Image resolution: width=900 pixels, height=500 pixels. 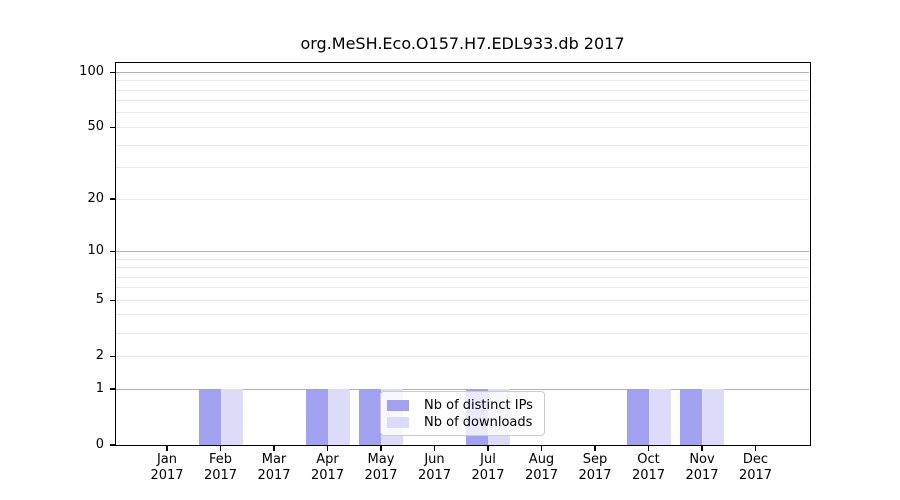 What do you see at coordinates (398, 422) in the screenshot?
I see `legend-swatch-downloads-icon` at bounding box center [398, 422].